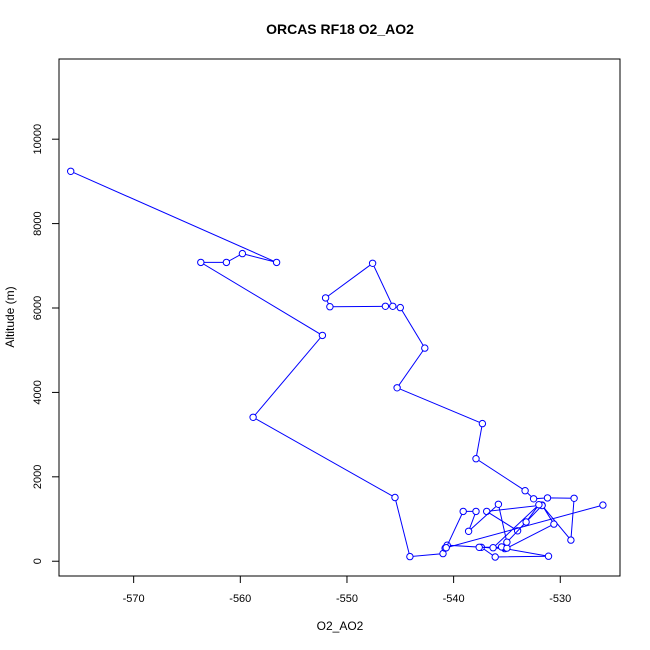 The image size is (650, 650). What do you see at coordinates (560, 599) in the screenshot?
I see `x-tick-label: -530` at bounding box center [560, 599].